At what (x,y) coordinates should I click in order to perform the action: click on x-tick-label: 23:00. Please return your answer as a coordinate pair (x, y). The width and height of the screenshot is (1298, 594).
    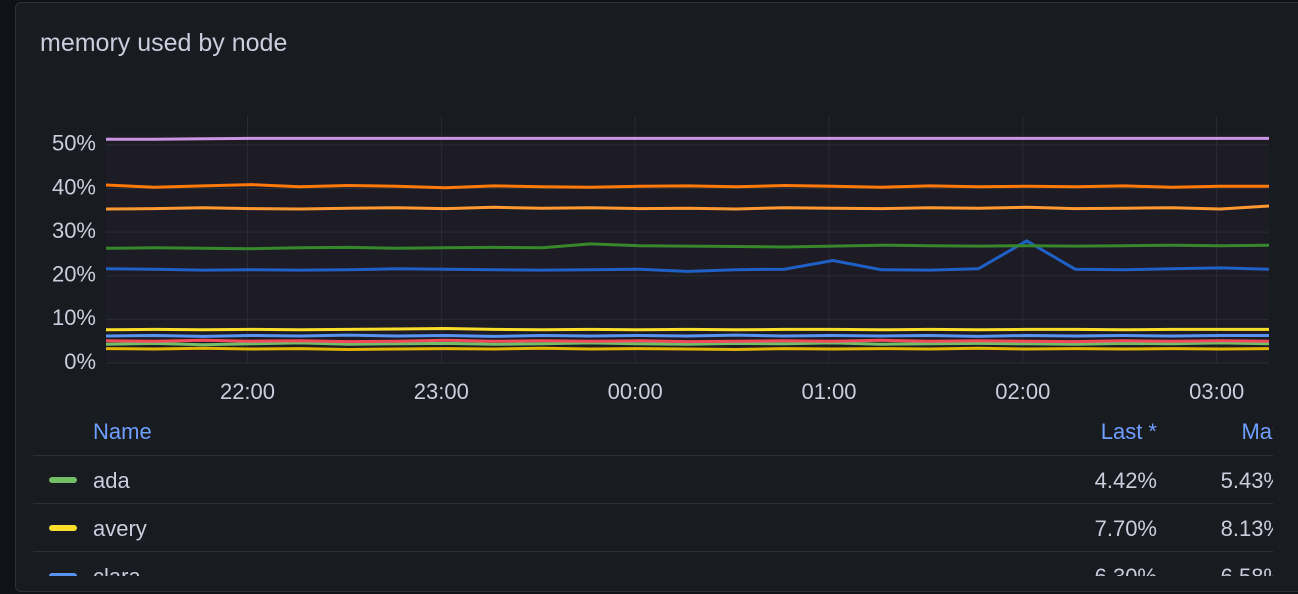
    Looking at the image, I should click on (441, 391).